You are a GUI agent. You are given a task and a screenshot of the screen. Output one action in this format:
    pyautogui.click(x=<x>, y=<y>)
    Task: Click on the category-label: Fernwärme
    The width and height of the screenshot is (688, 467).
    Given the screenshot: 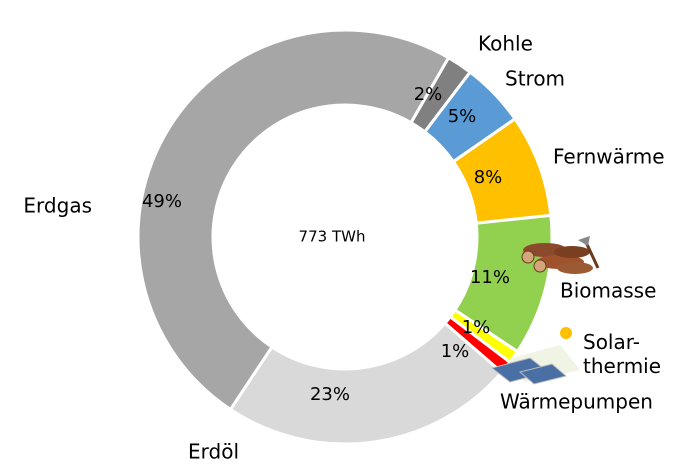 What is the action you would take?
    pyautogui.click(x=609, y=157)
    